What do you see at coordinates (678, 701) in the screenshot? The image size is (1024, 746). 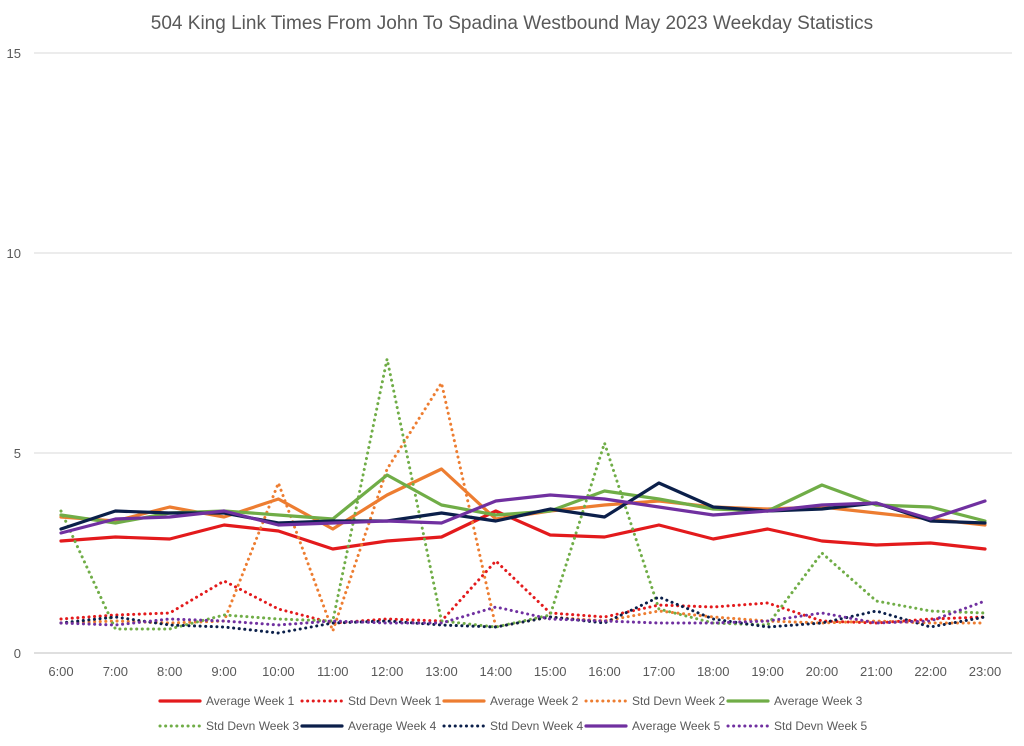 I see `legend-label: Std Devn Week 2` at bounding box center [678, 701].